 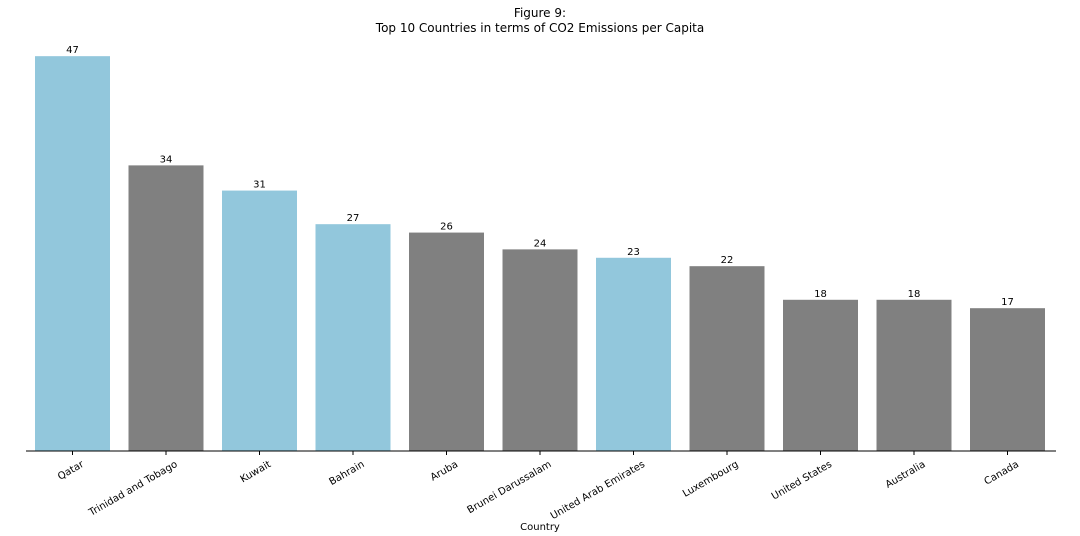 What do you see at coordinates (72, 50) in the screenshot?
I see `bar-value-label: 47` at bounding box center [72, 50].